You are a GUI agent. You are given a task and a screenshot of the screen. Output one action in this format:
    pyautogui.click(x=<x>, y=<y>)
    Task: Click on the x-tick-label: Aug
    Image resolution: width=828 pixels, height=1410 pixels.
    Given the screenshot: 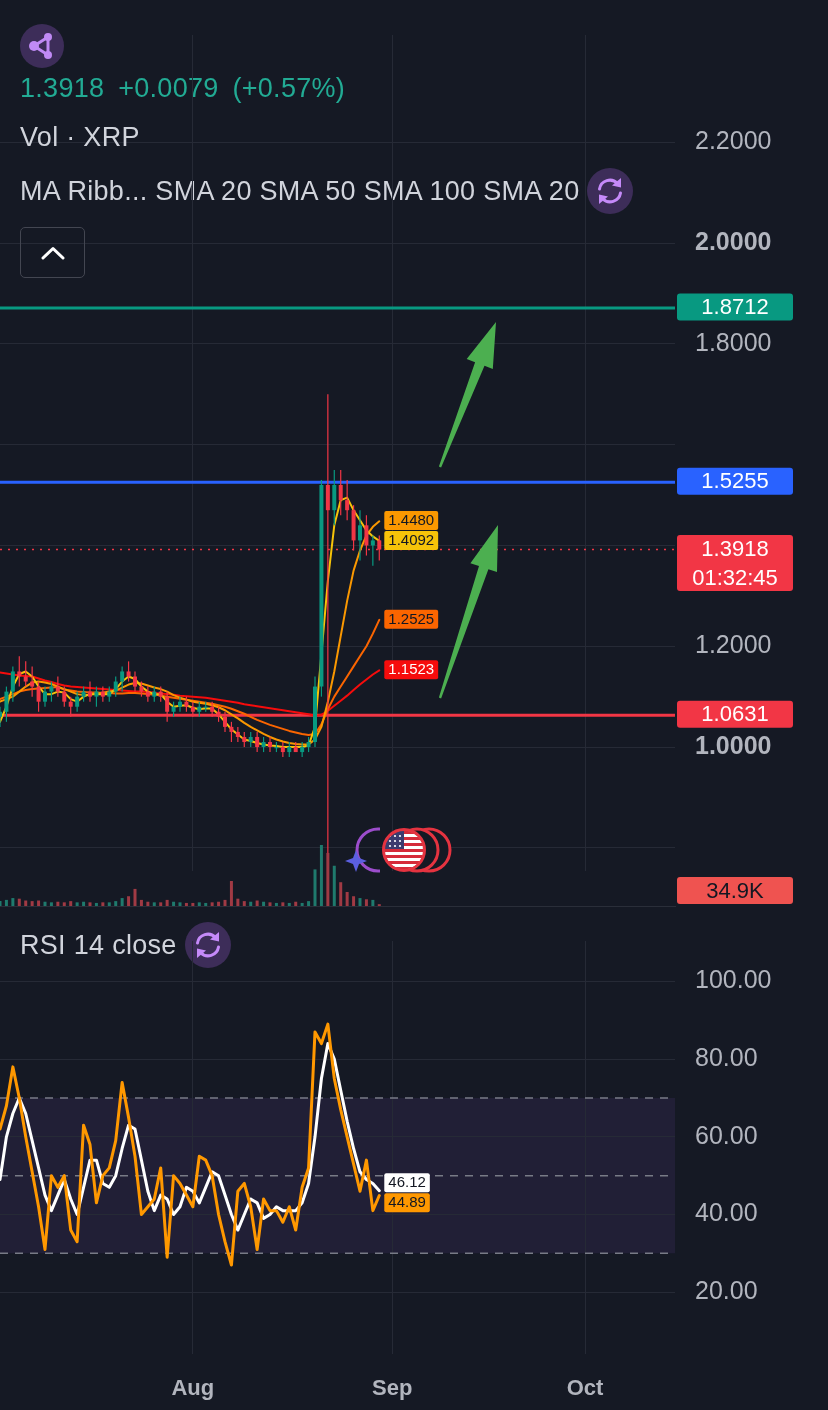 What is the action you would take?
    pyautogui.click(x=193, y=1388)
    